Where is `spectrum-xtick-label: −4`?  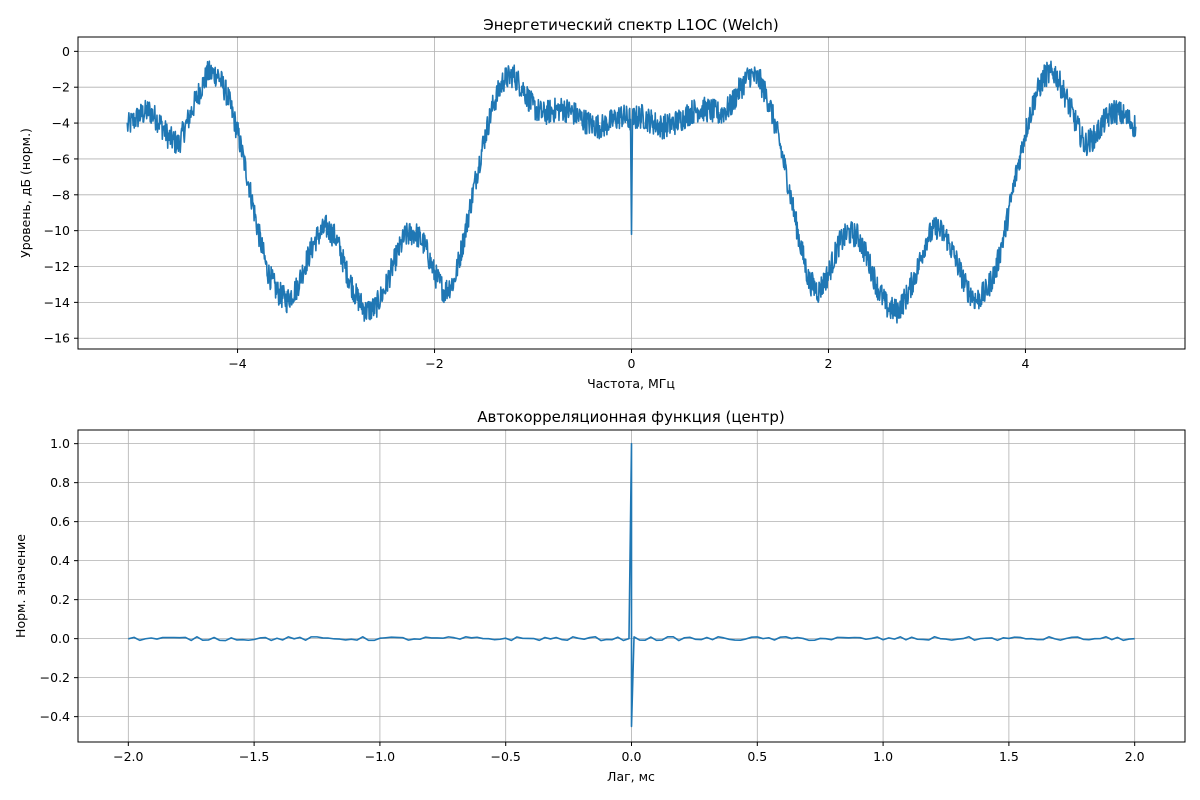
spectrum-xtick-label: −4 is located at coordinates (237, 363).